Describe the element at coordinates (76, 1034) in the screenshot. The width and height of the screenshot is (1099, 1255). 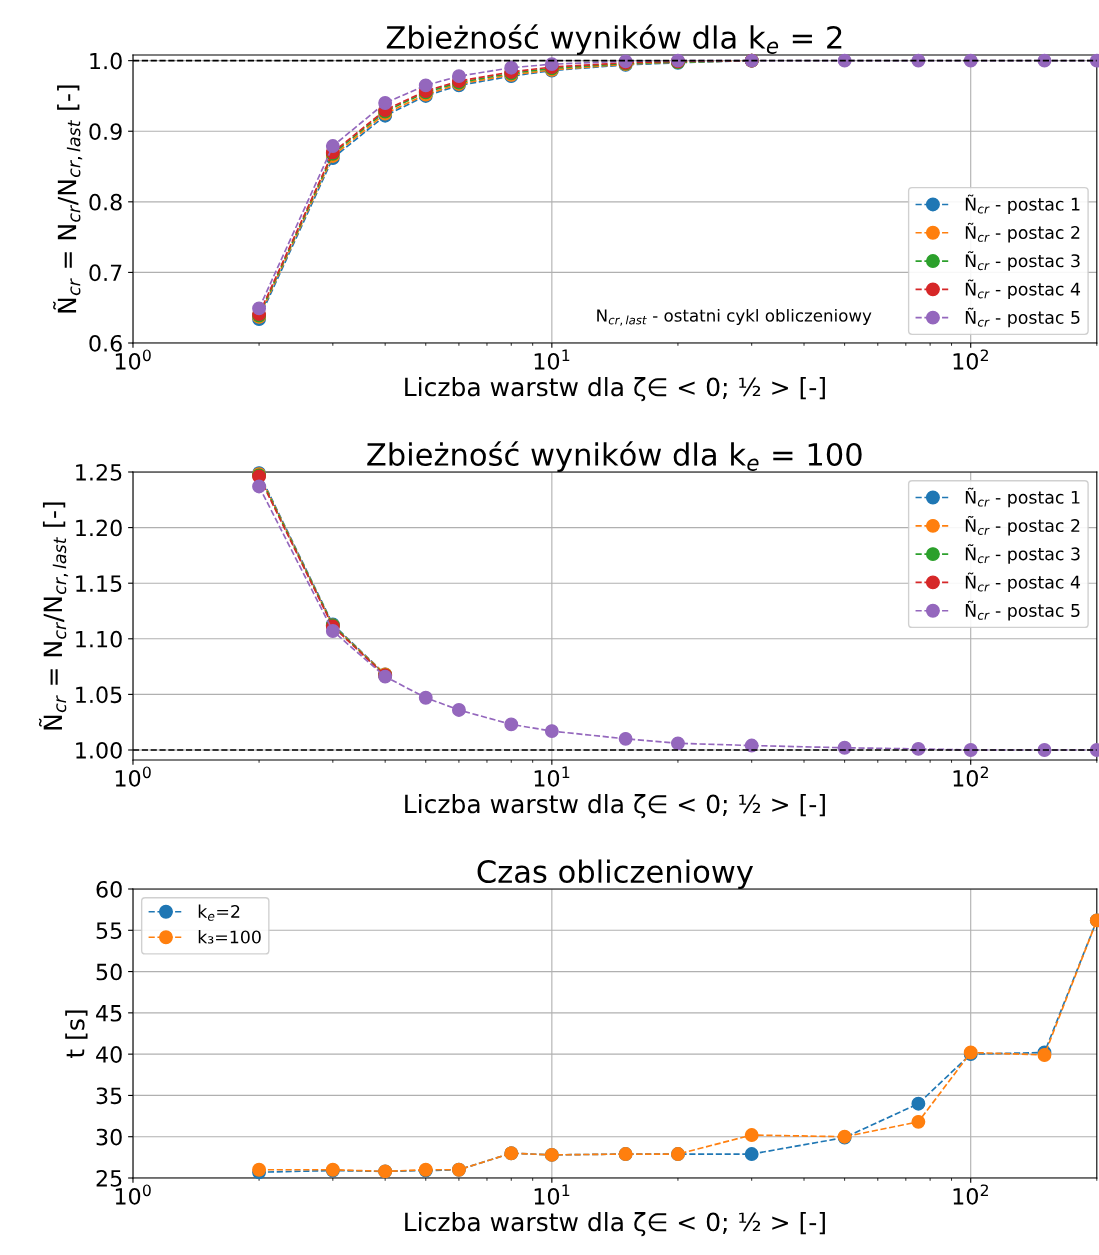
I see `y-axis-title: t [s]` at that location.